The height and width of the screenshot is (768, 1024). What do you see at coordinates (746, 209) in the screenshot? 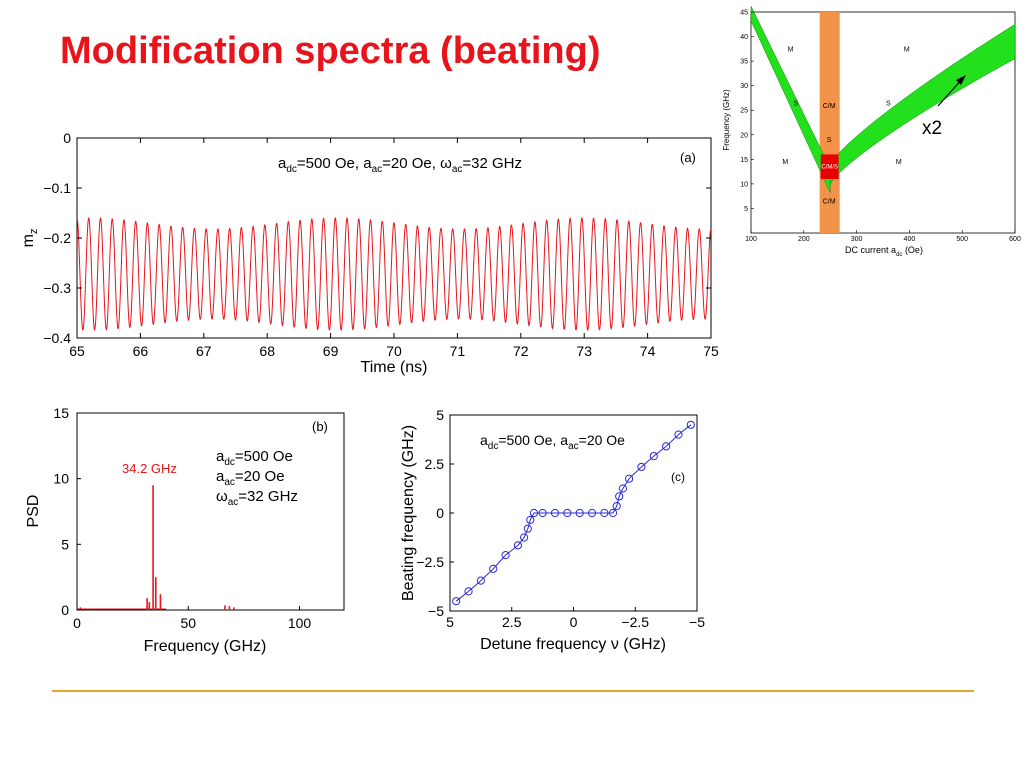
I see `chart-d-ytick-label: 5` at bounding box center [746, 209].